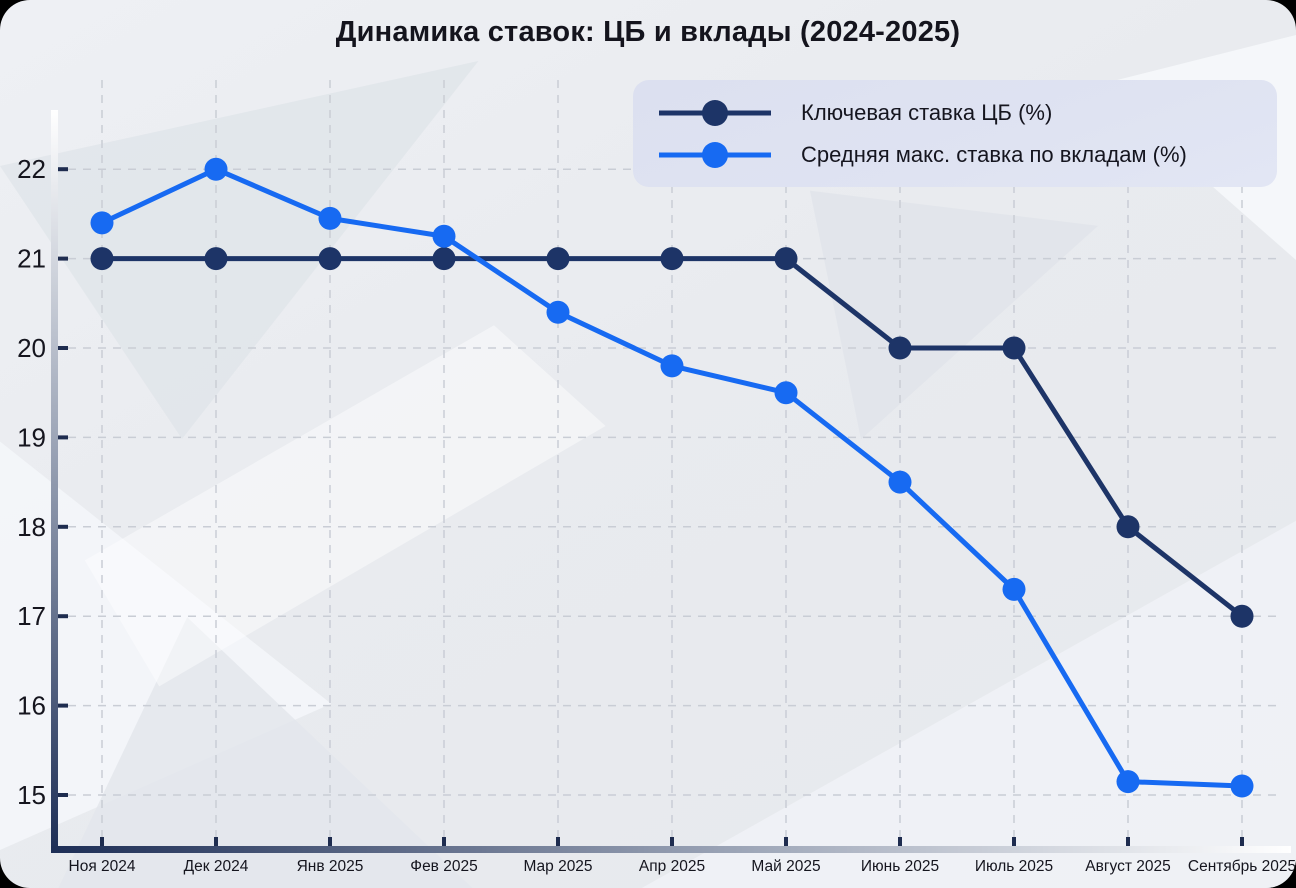  Describe the element at coordinates (31, 616) in the screenshot. I see `y-axis-label: 17` at that location.